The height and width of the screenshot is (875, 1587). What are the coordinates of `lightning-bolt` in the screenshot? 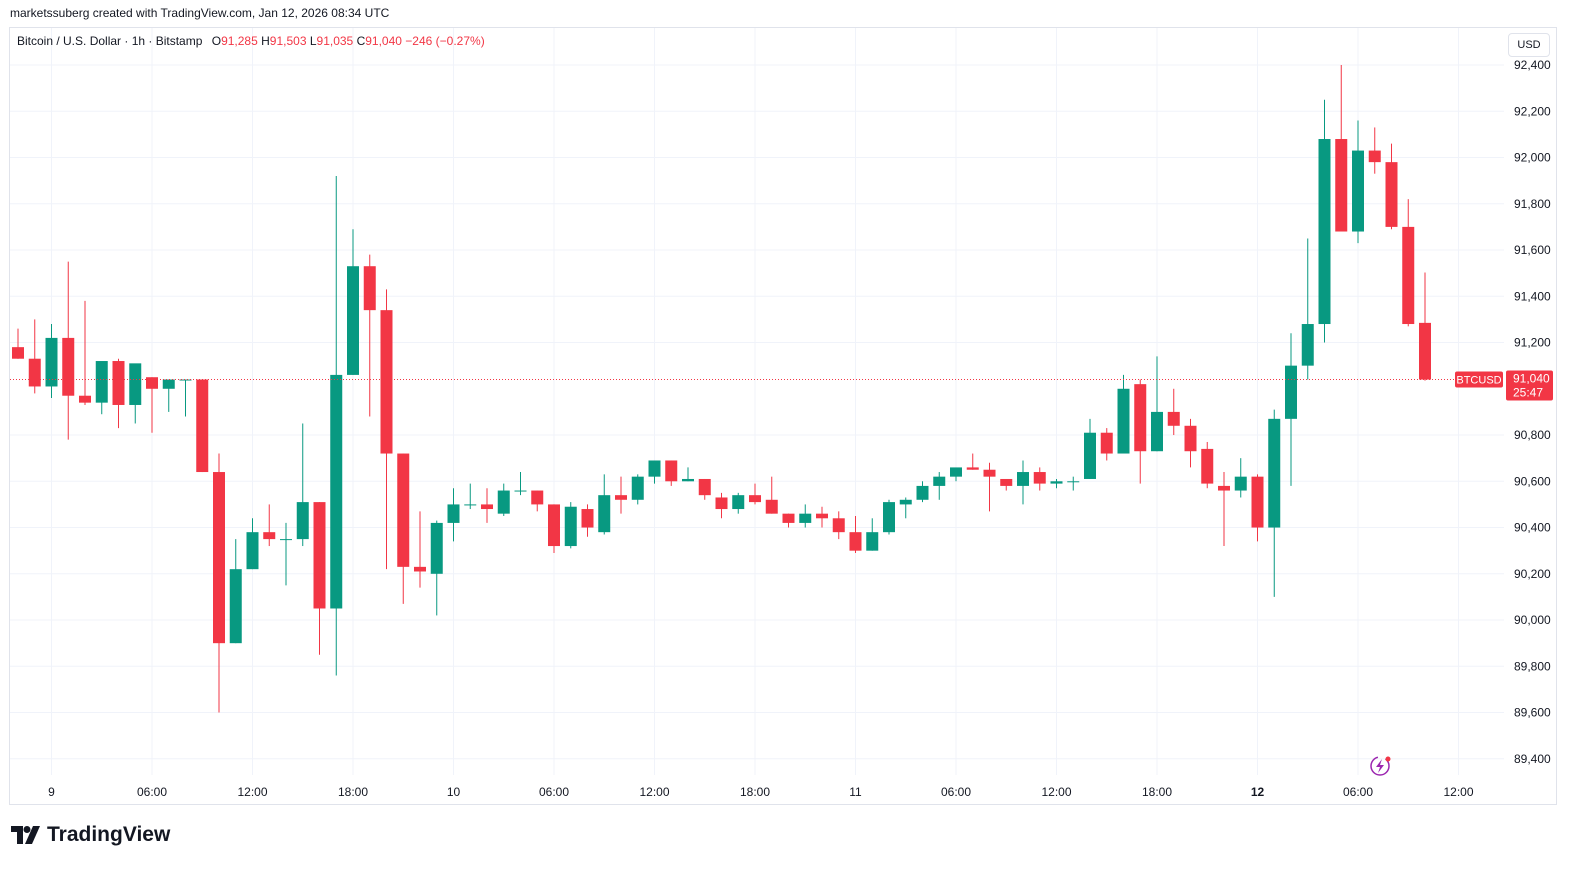 It's located at (1380, 766).